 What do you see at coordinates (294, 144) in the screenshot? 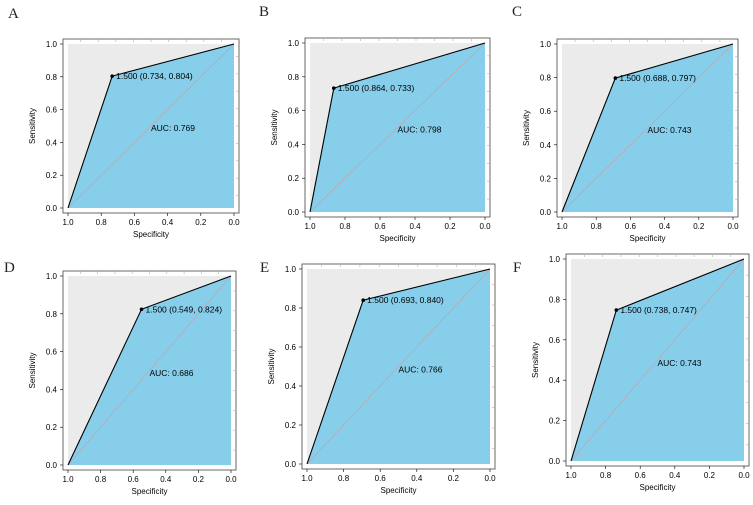
I see `panel-b-y-tick-label: 0.4` at bounding box center [294, 144].